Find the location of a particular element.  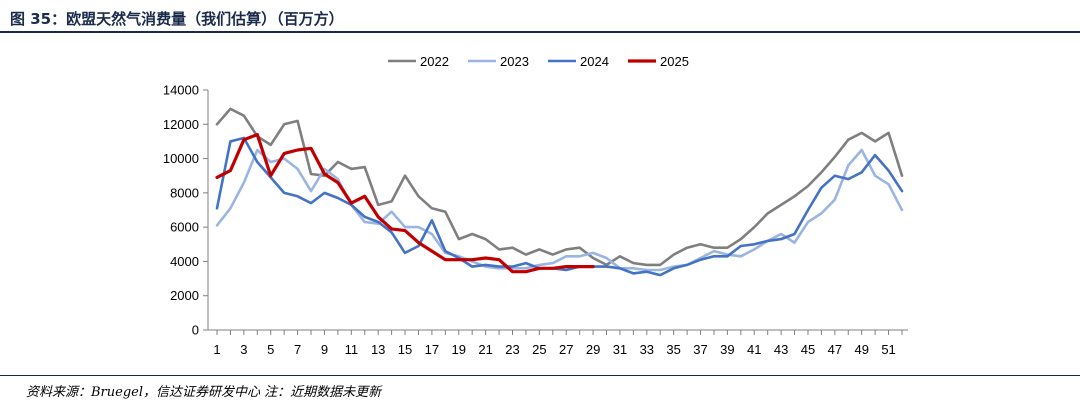

bottom-divider is located at coordinates (540, 375).